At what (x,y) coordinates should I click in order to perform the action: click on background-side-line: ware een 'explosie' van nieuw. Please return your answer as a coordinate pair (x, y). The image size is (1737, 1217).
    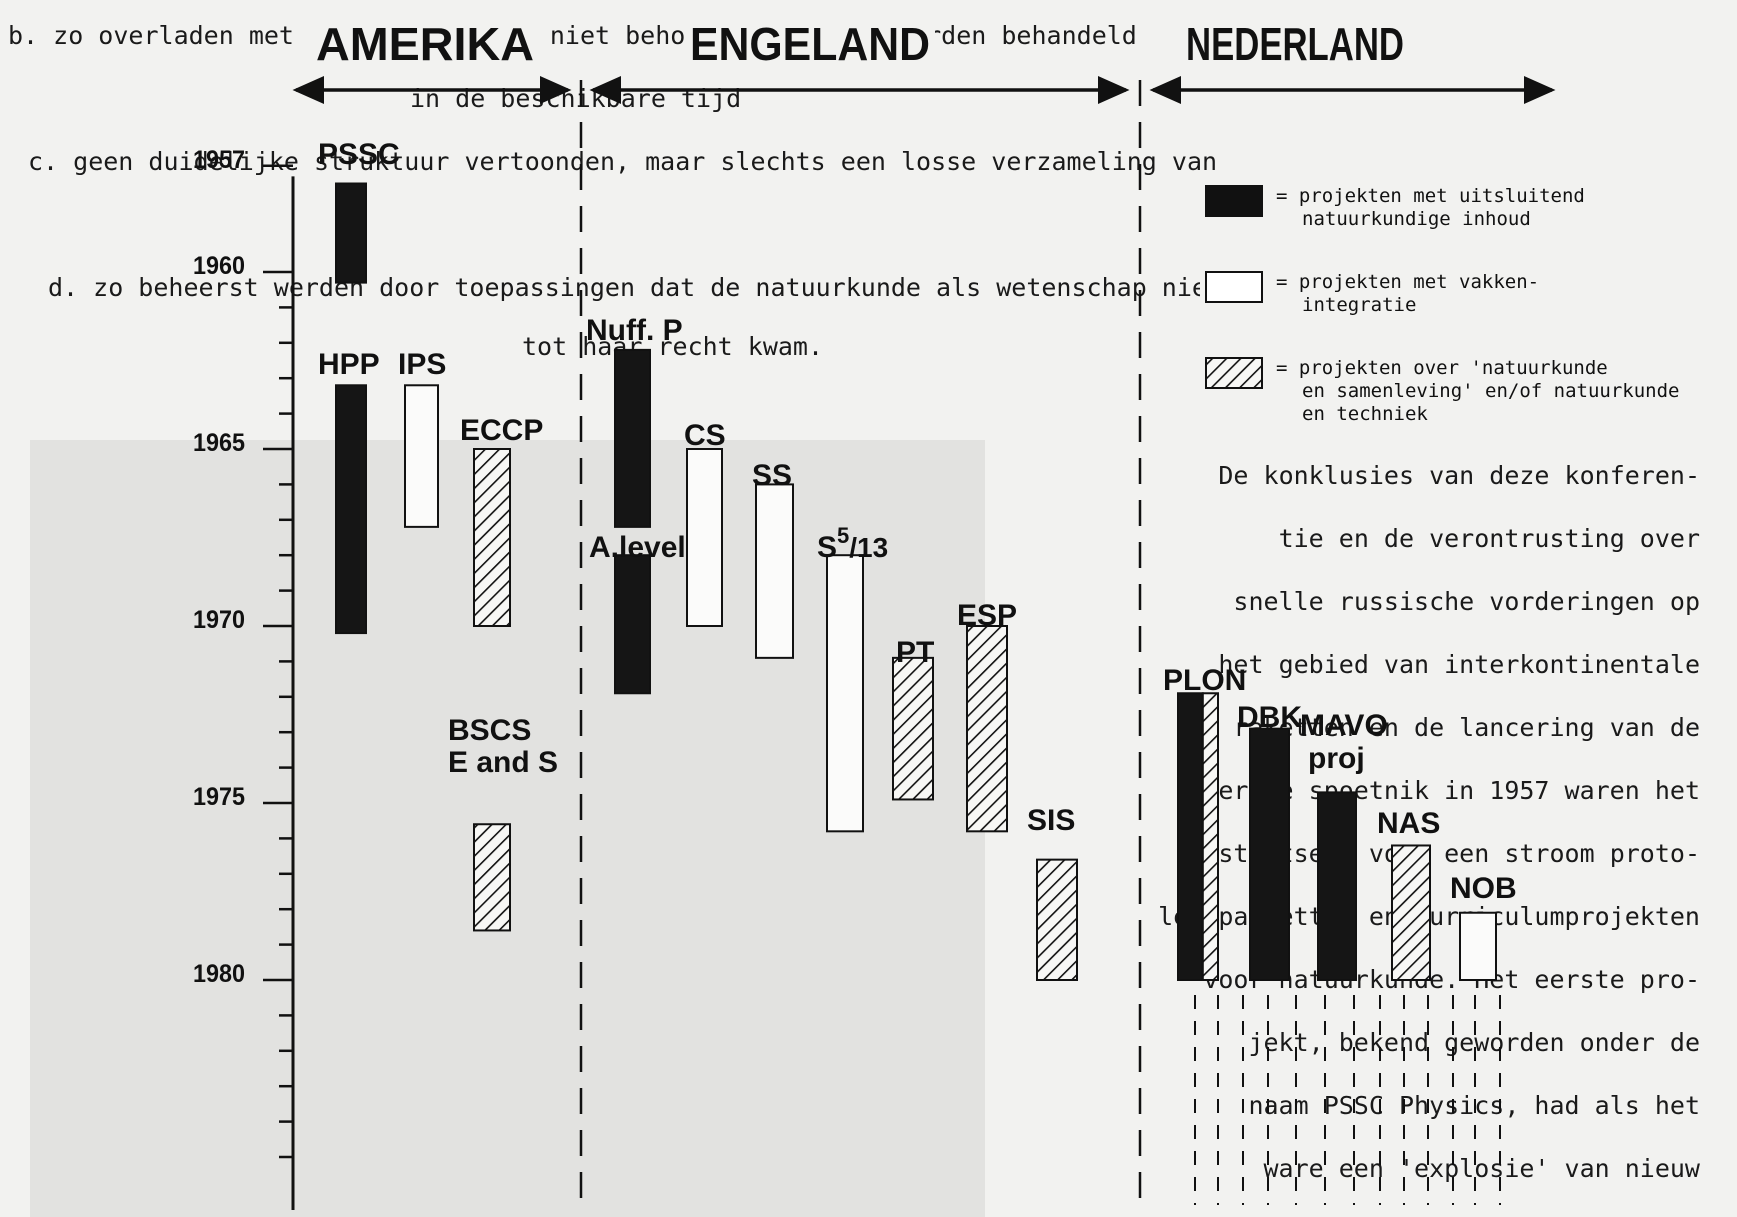
    Looking at the image, I should click on (1482, 1168).